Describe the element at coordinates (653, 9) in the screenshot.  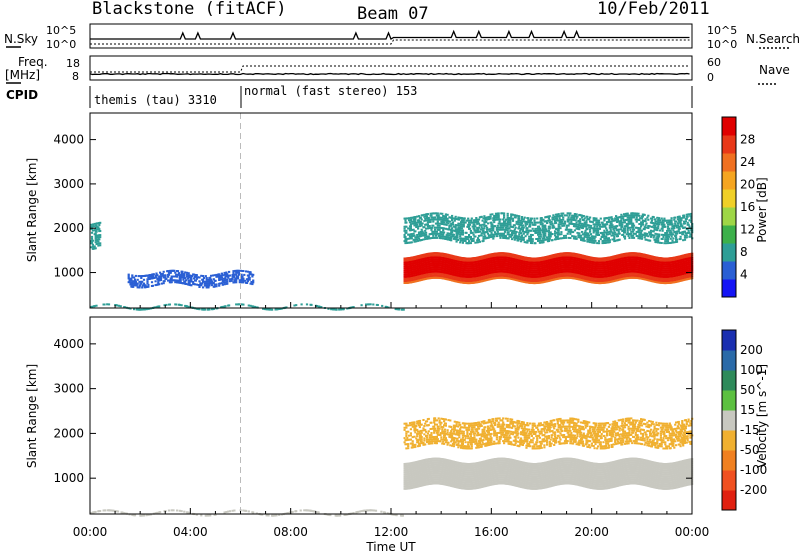
I see `date-title: 10/Feb/2011` at that location.